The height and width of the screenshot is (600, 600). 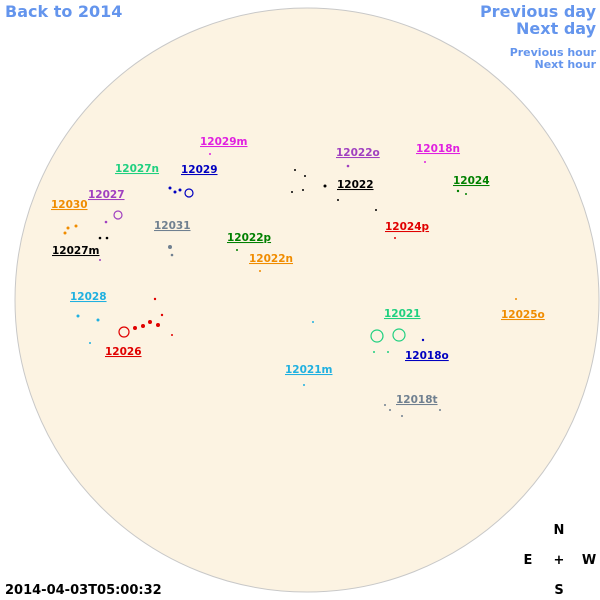 What do you see at coordinates (559, 530) in the screenshot?
I see `compass-north: N` at bounding box center [559, 530].